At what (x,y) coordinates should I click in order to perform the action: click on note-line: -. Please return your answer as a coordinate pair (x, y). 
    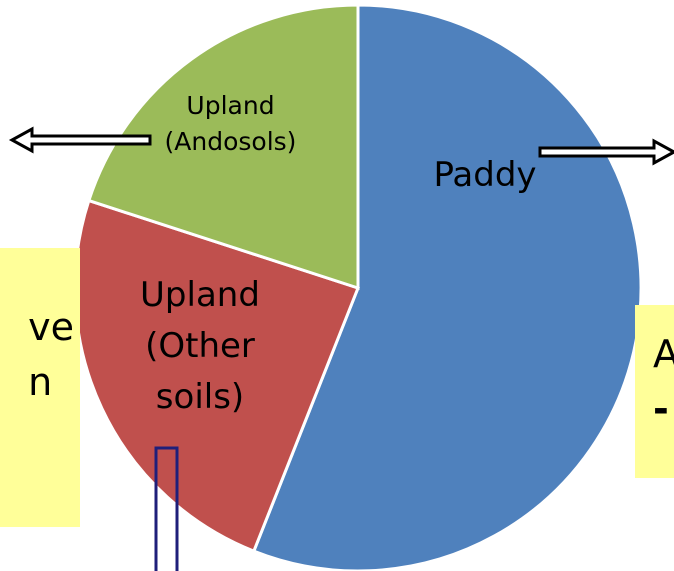
    Looking at the image, I should click on (661, 409).